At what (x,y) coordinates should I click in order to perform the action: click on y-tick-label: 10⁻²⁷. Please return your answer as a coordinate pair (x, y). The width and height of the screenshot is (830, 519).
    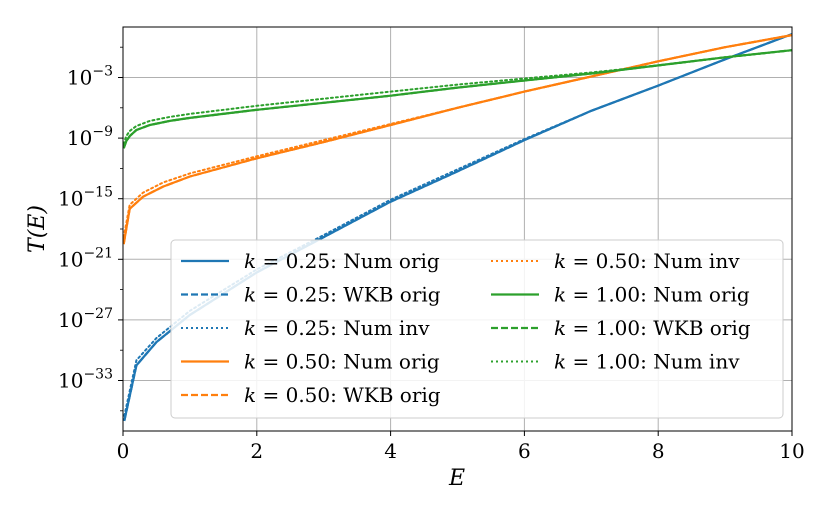
    Looking at the image, I should click on (85, 319).